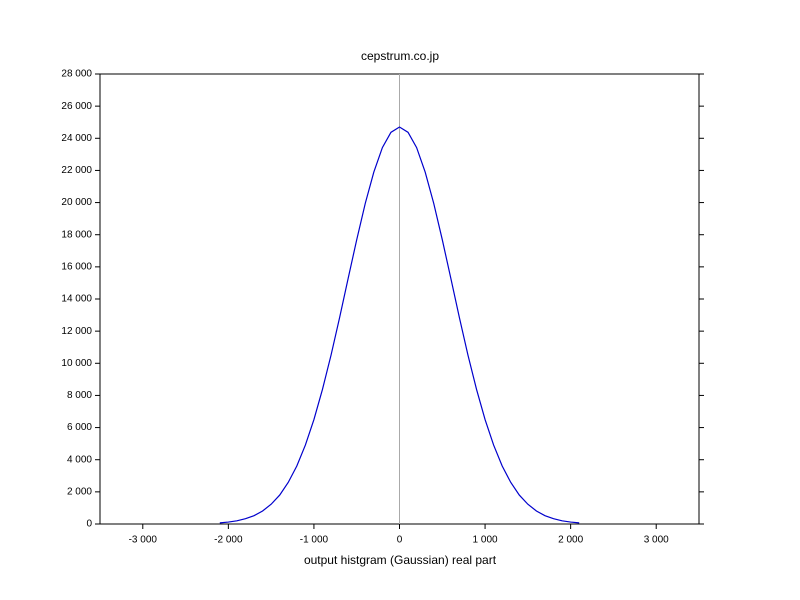 This screenshot has height=600, width=800. What do you see at coordinates (485, 540) in the screenshot?
I see `x-tick-label: 1 000` at bounding box center [485, 540].